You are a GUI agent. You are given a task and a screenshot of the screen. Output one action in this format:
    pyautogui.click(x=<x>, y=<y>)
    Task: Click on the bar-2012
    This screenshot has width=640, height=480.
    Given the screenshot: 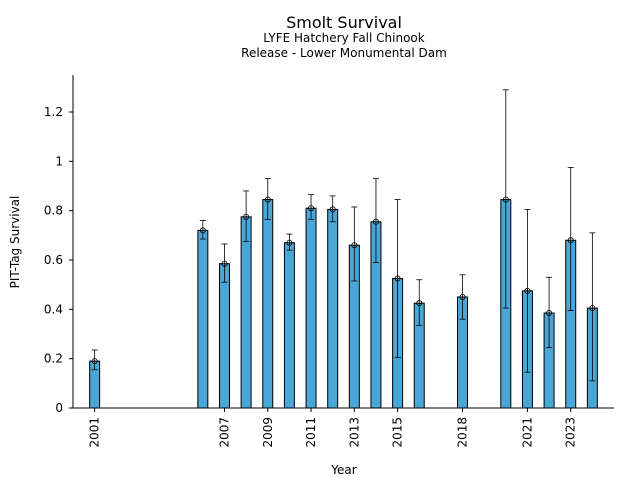 What is the action you would take?
    pyautogui.click(x=333, y=308)
    